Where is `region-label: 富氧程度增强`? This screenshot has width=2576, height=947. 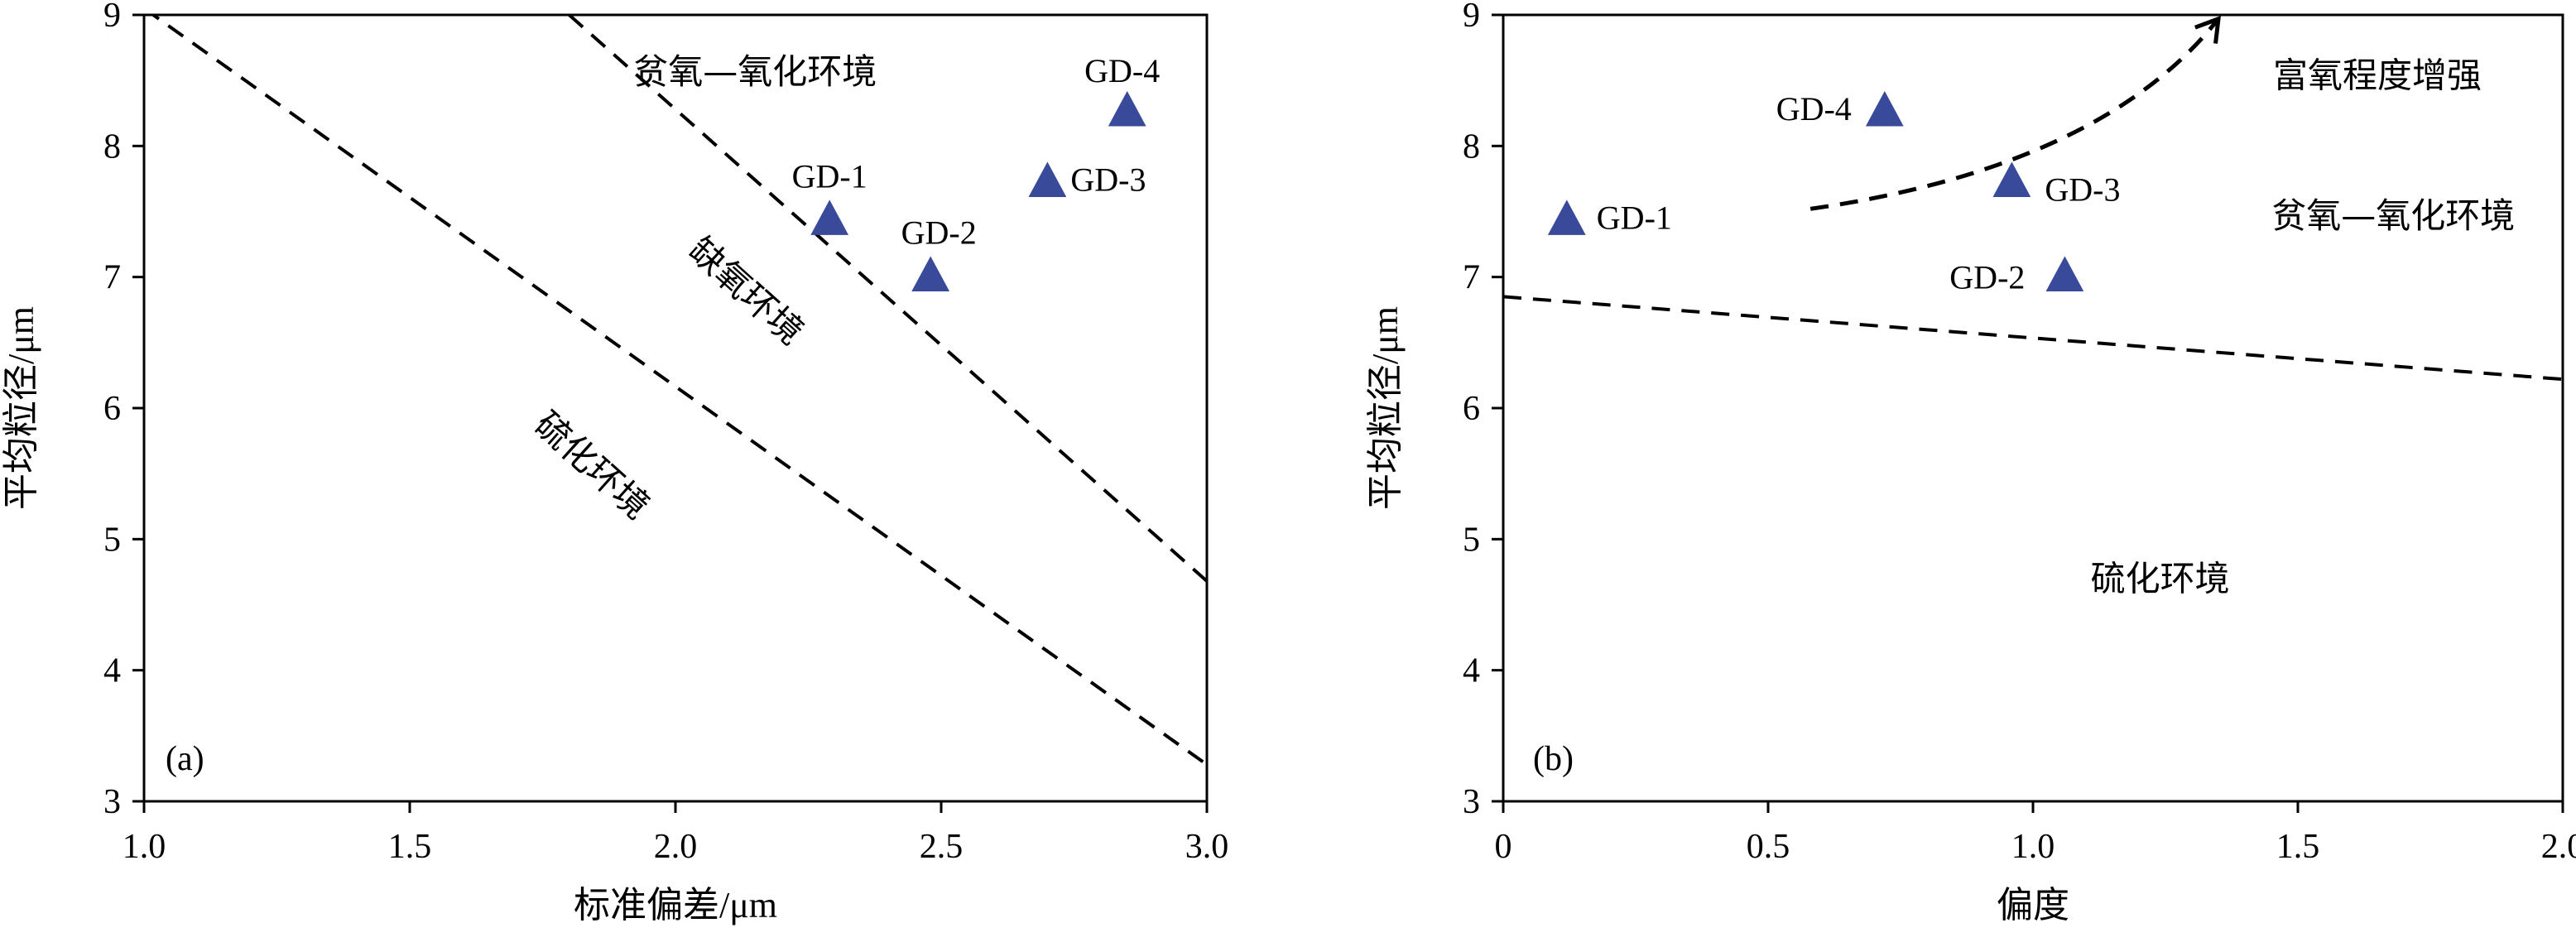
region-label: 富氧程度增强 is located at coordinates (2377, 75).